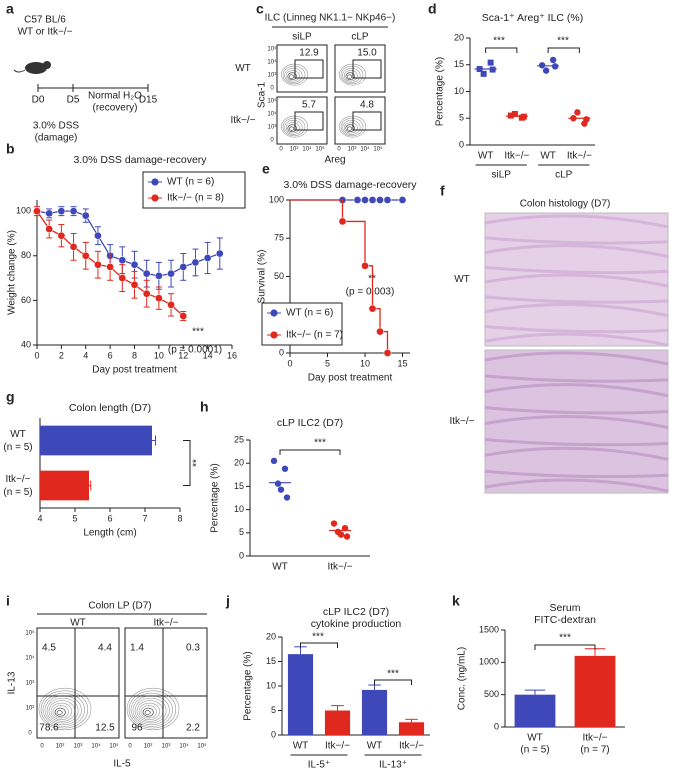  What do you see at coordinates (26, 344) in the screenshot?
I see `y-tick-label: 40` at bounding box center [26, 344].